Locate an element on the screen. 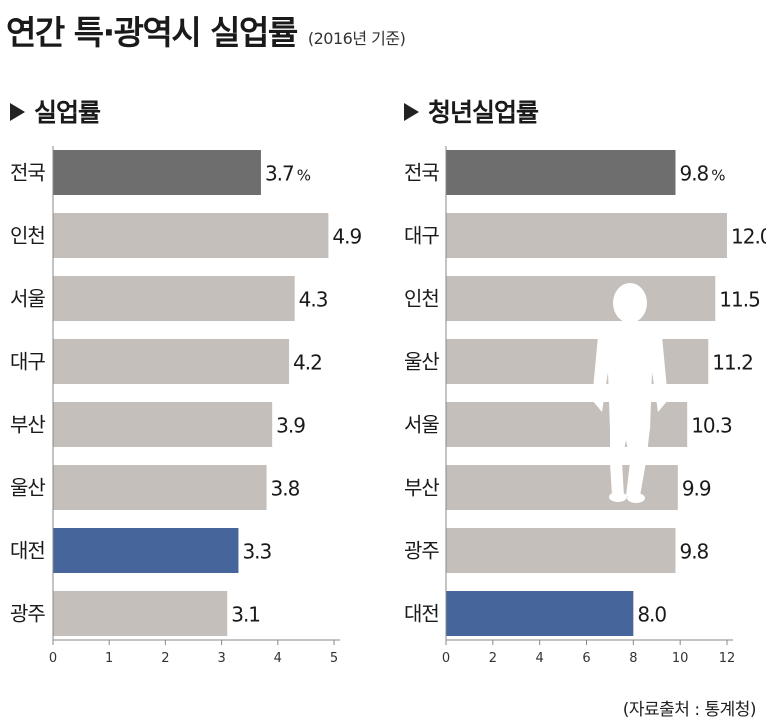  value-label: 11.5 is located at coordinates (739, 300).